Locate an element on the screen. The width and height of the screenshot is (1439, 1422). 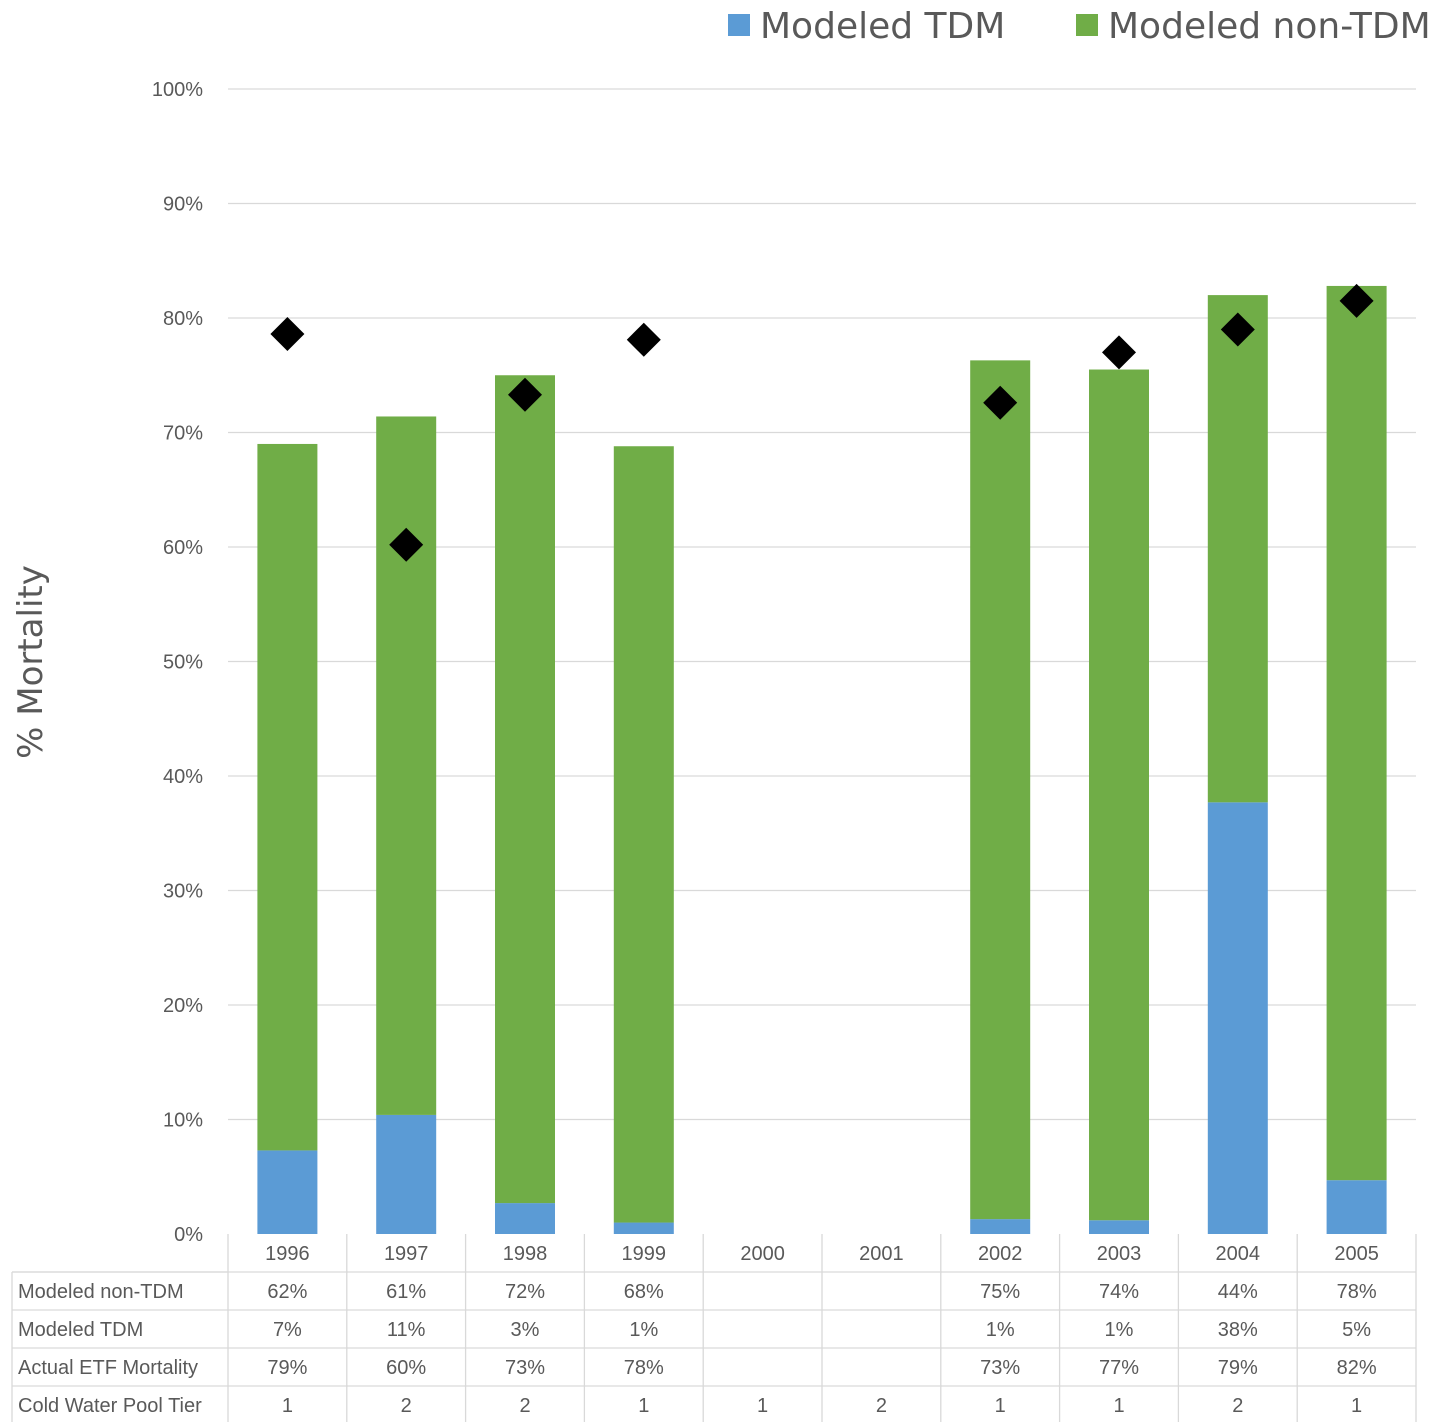
table-cell: 38% is located at coordinates (1238, 1330).